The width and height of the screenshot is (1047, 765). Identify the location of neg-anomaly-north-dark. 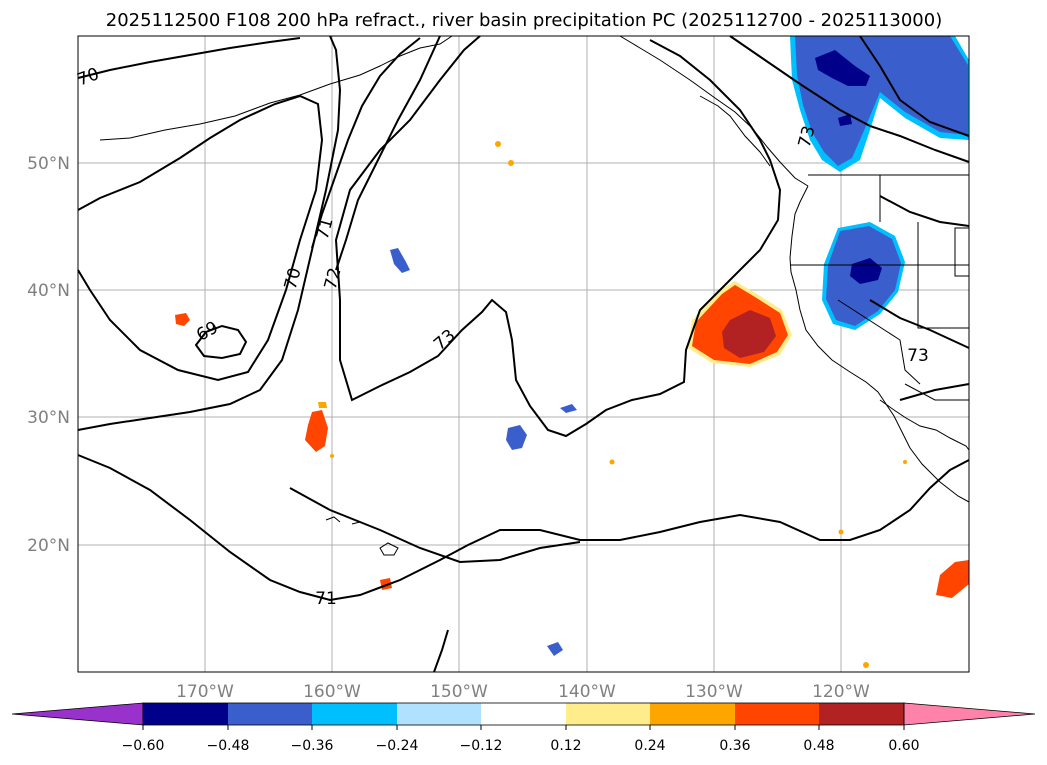
(842, 68).